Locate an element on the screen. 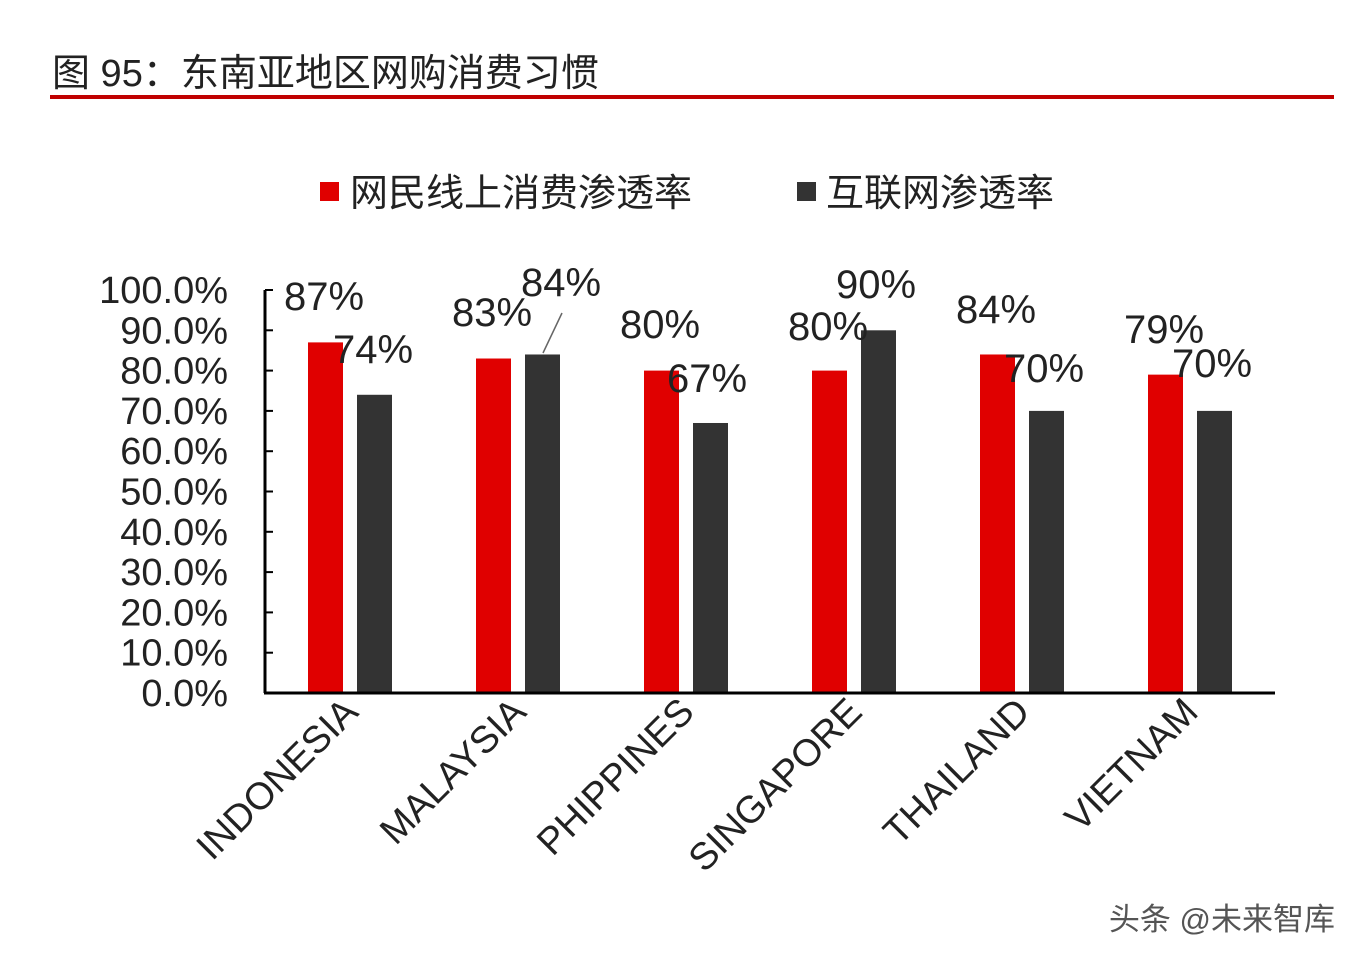 This screenshot has height=969, width=1364. x-tick-label: INDONESIA is located at coordinates (278, 779).